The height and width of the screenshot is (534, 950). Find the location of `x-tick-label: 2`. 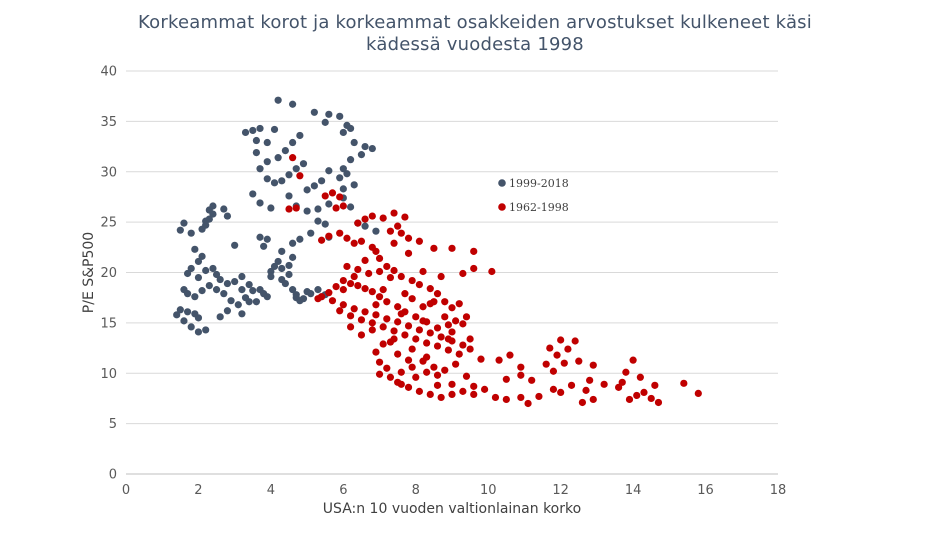

x-tick-label: 2 is located at coordinates (198, 490).